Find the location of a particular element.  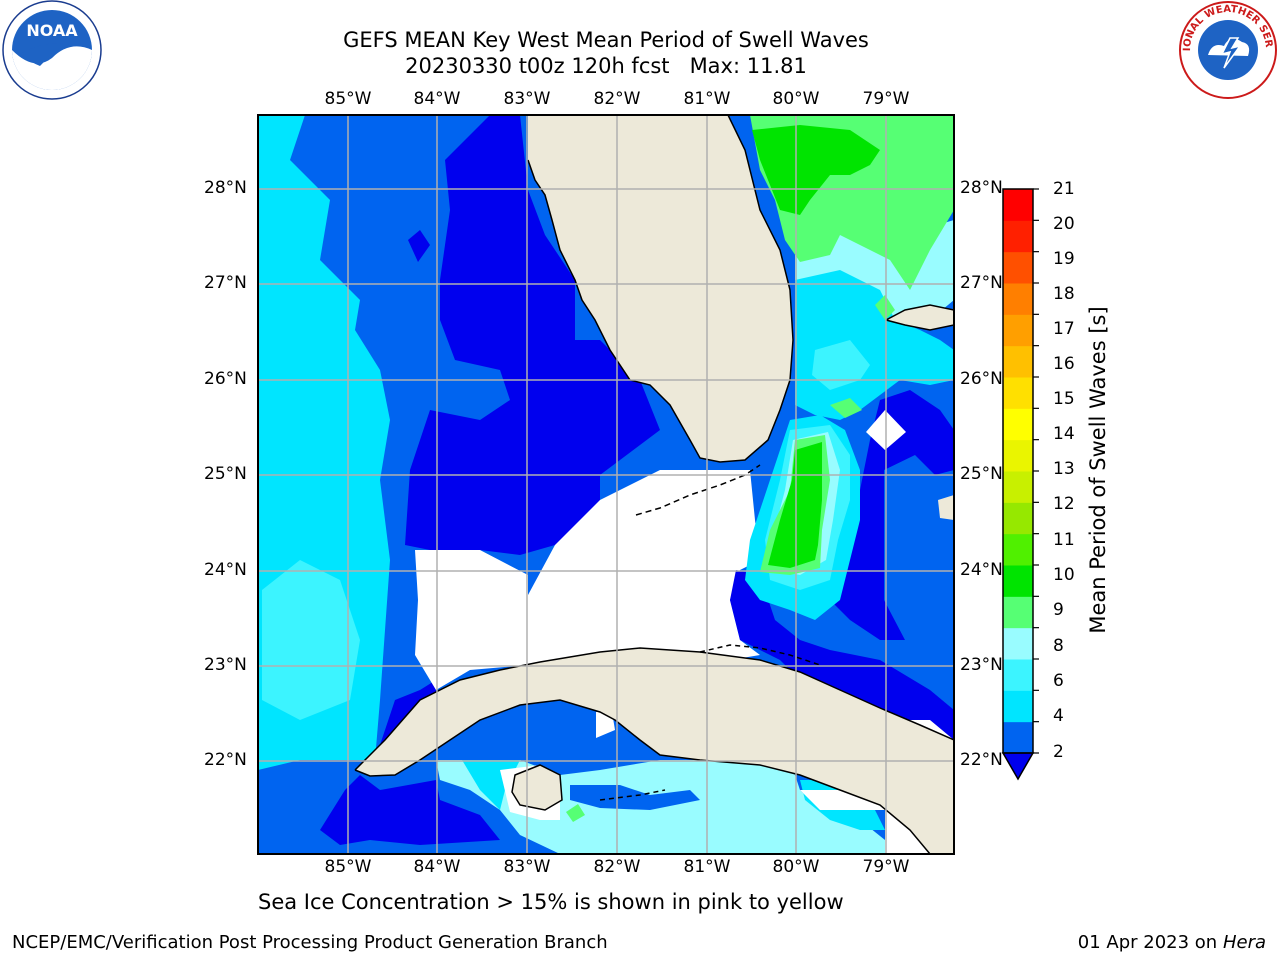

lat-label-right: 23°N is located at coordinates (981, 665).